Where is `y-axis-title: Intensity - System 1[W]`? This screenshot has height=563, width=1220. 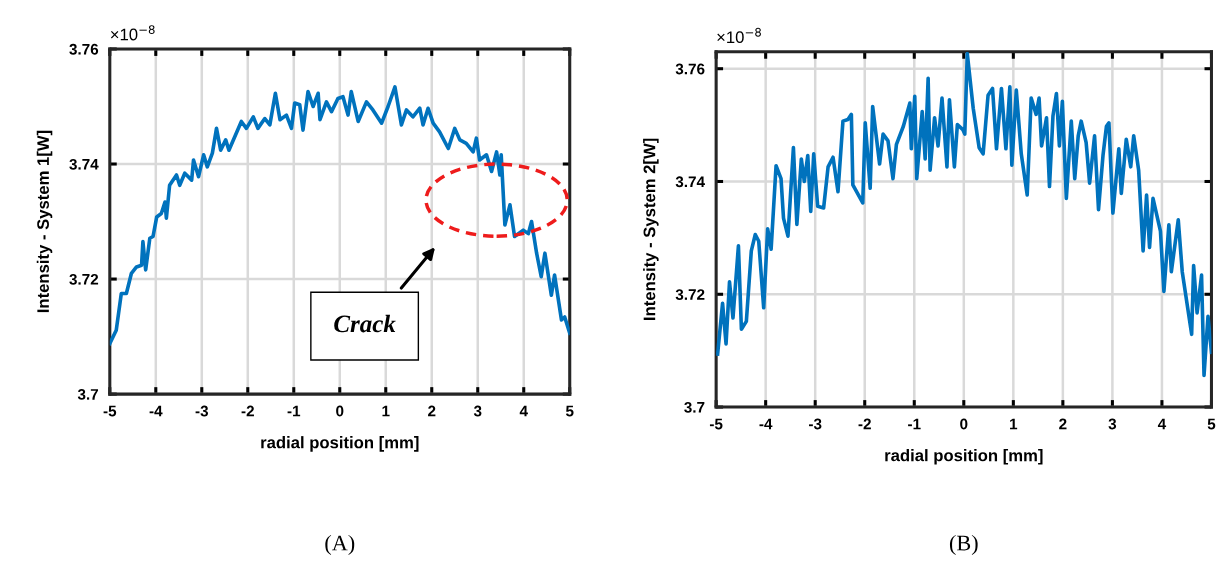
y-axis-title: Intensity - System 1[W] is located at coordinates (44, 221).